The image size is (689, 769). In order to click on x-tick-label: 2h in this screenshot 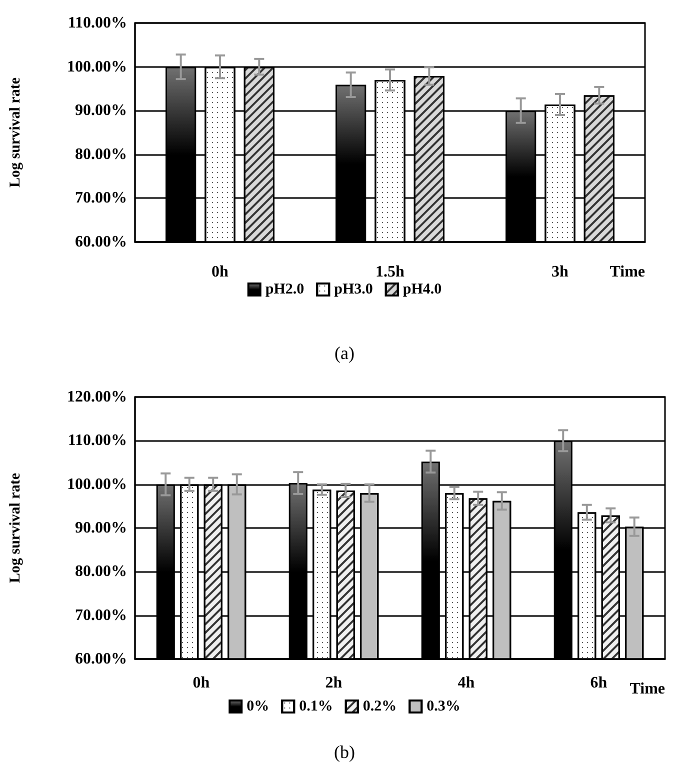, I will do `click(333, 683)`.